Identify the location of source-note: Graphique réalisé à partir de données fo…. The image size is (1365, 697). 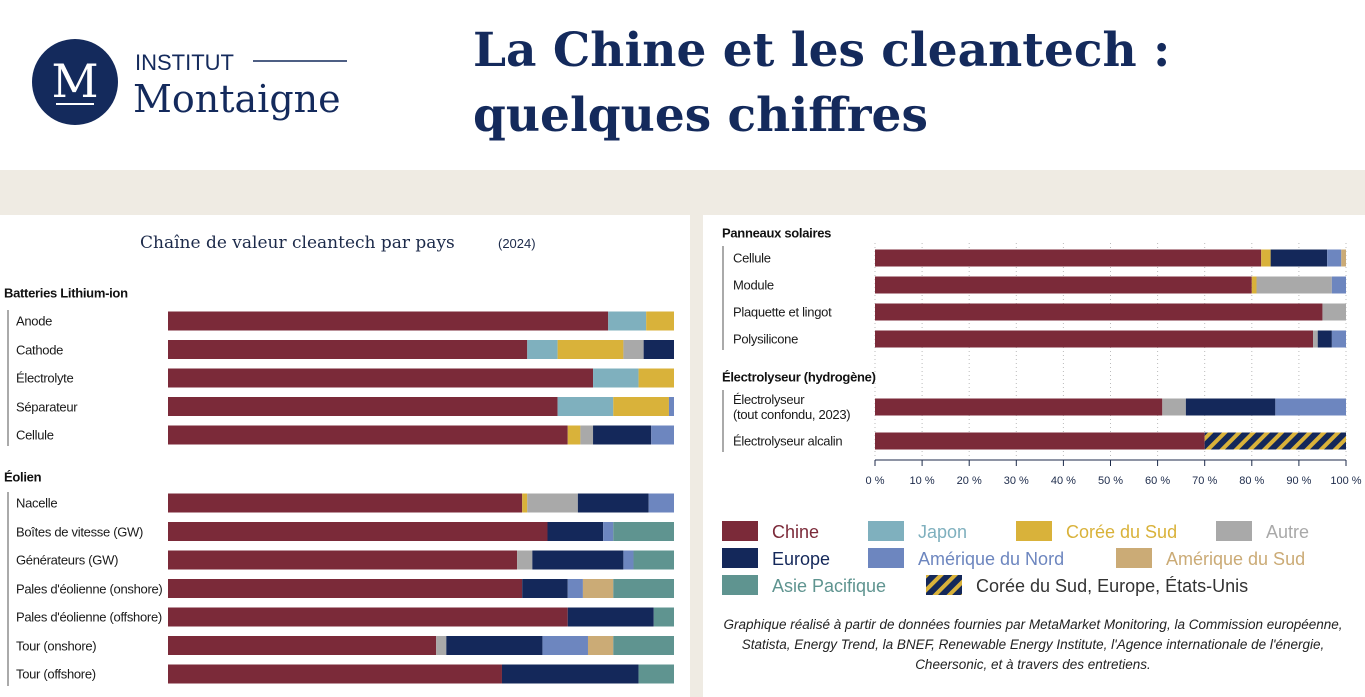
(1033, 644).